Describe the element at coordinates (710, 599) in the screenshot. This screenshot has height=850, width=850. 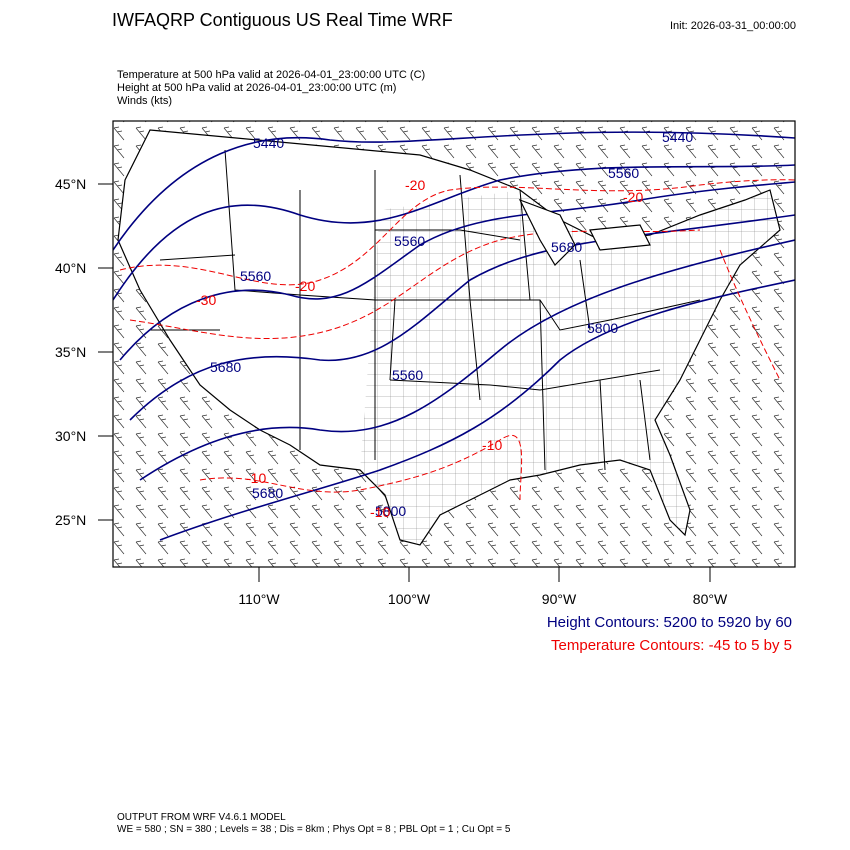
I see `lon-label: 80°W` at that location.